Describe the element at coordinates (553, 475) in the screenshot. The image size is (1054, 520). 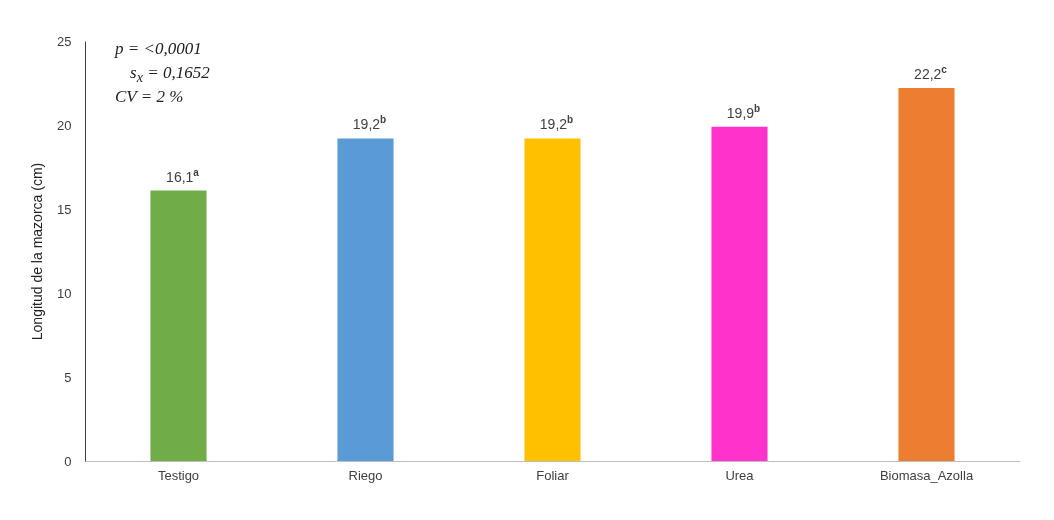
I see `x-tick-label: Foliar` at that location.